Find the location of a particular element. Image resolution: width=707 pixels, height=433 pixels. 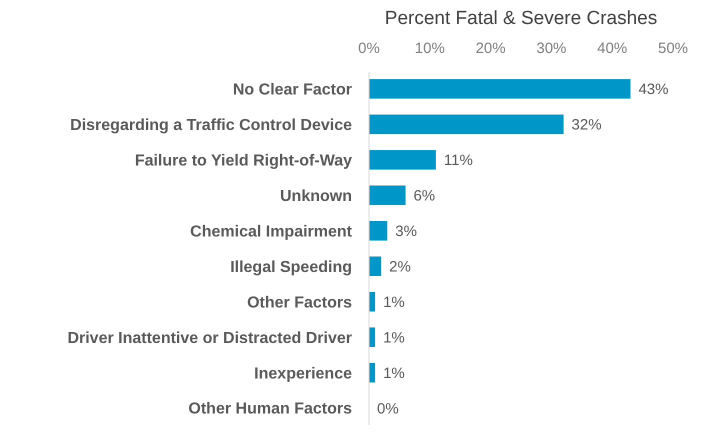

y-tick-label: No Clear Factor is located at coordinates (292, 89).